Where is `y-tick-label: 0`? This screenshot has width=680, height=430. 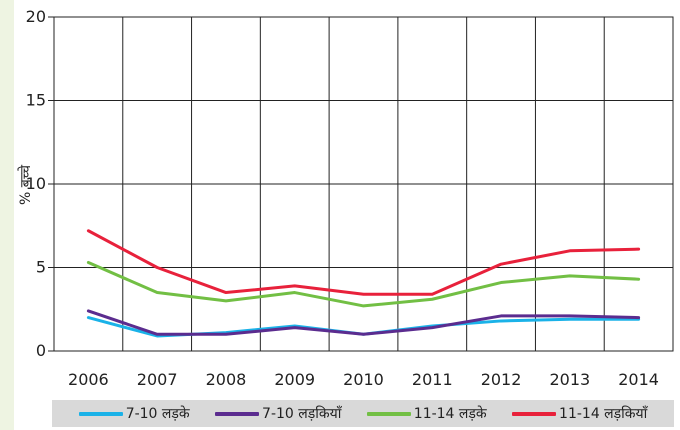 y-tick-label: 0 is located at coordinates (41, 350).